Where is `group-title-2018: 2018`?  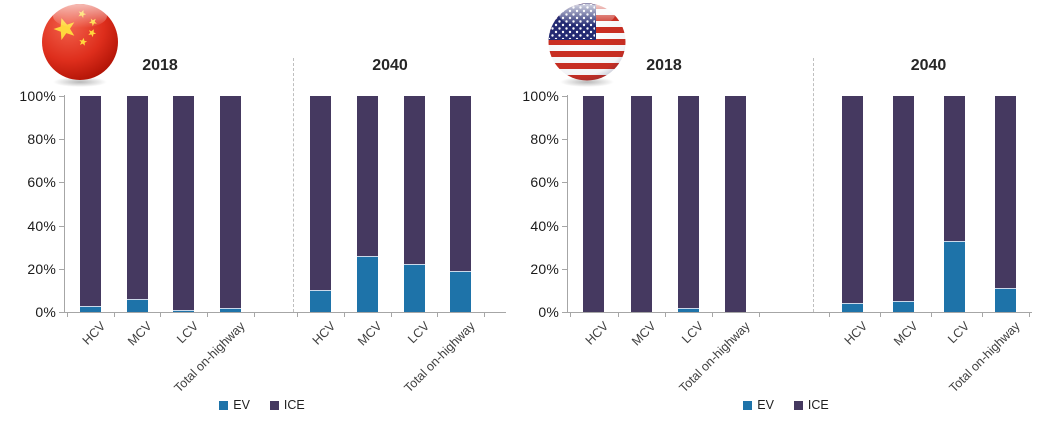 group-title-2018: 2018 is located at coordinates (160, 65).